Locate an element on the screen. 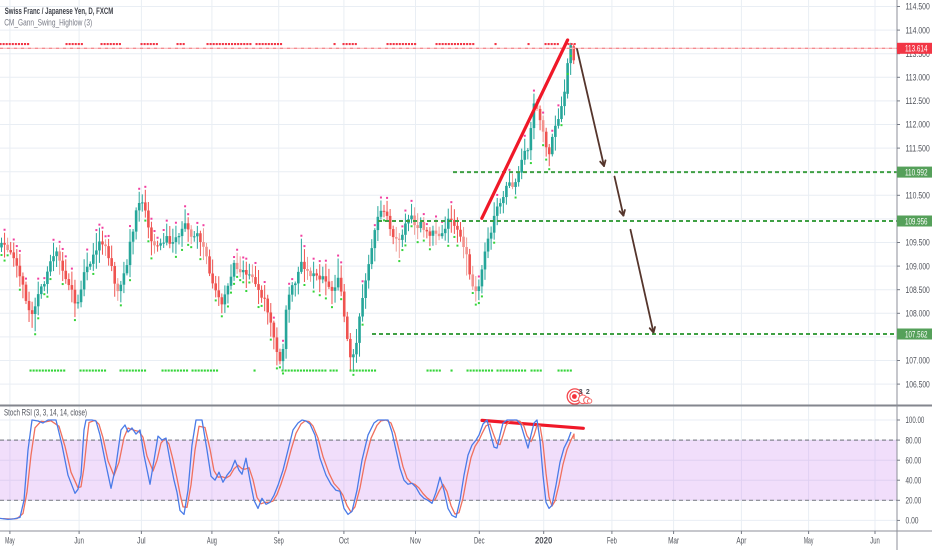 This screenshot has width=932, height=555. svg-text: 20.00 is located at coordinates (914, 501).